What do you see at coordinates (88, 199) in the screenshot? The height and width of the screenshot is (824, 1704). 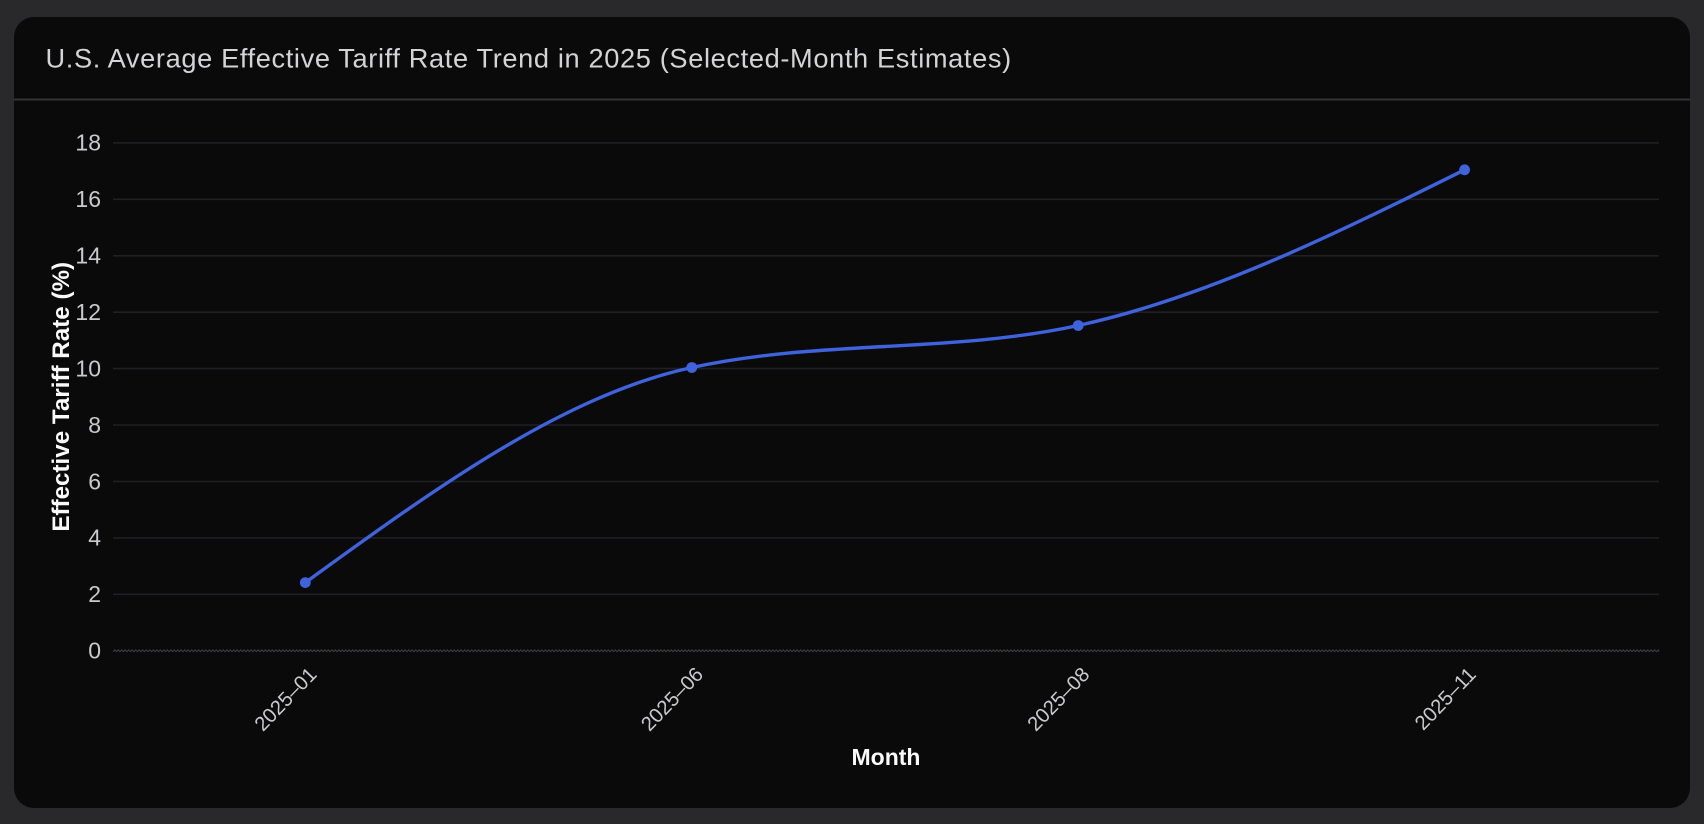 I see `svg-text: 16` at bounding box center [88, 199].